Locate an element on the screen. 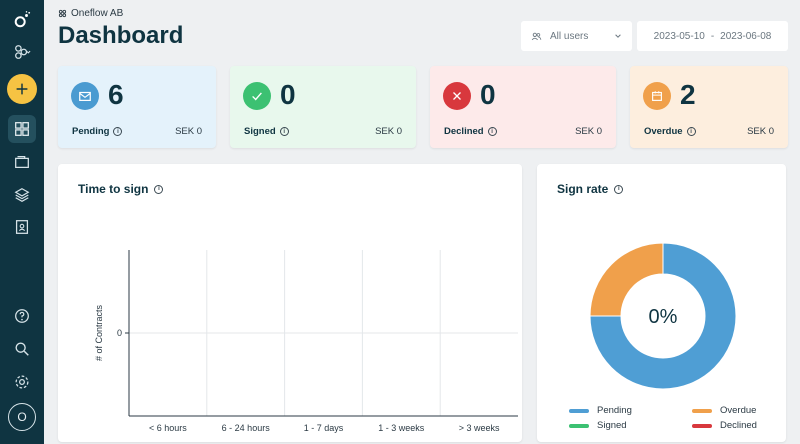 The height and width of the screenshot is (444, 800). legend-item-overdue: Overdue is located at coordinates (724, 410).